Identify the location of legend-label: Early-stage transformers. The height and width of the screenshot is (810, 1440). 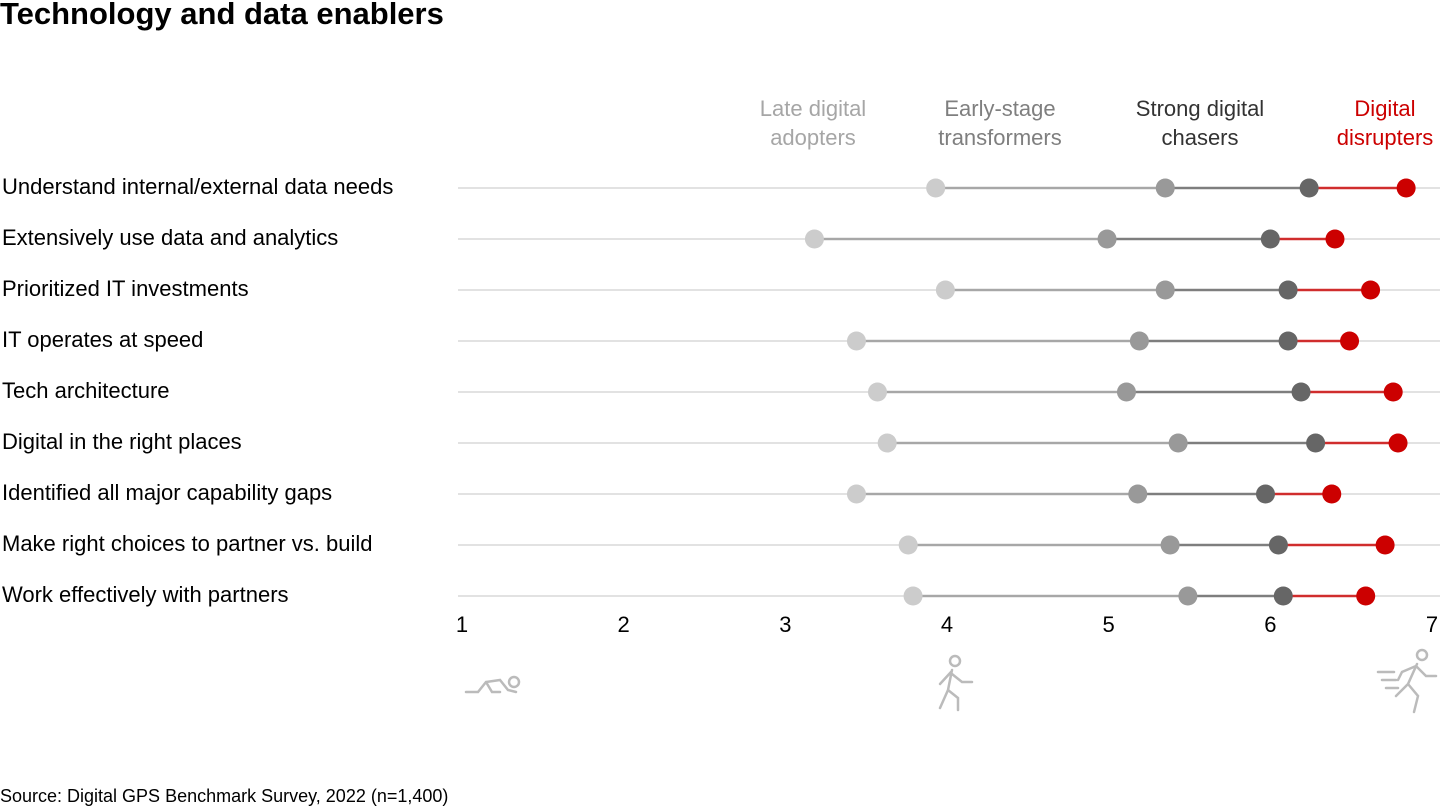
(1000, 123).